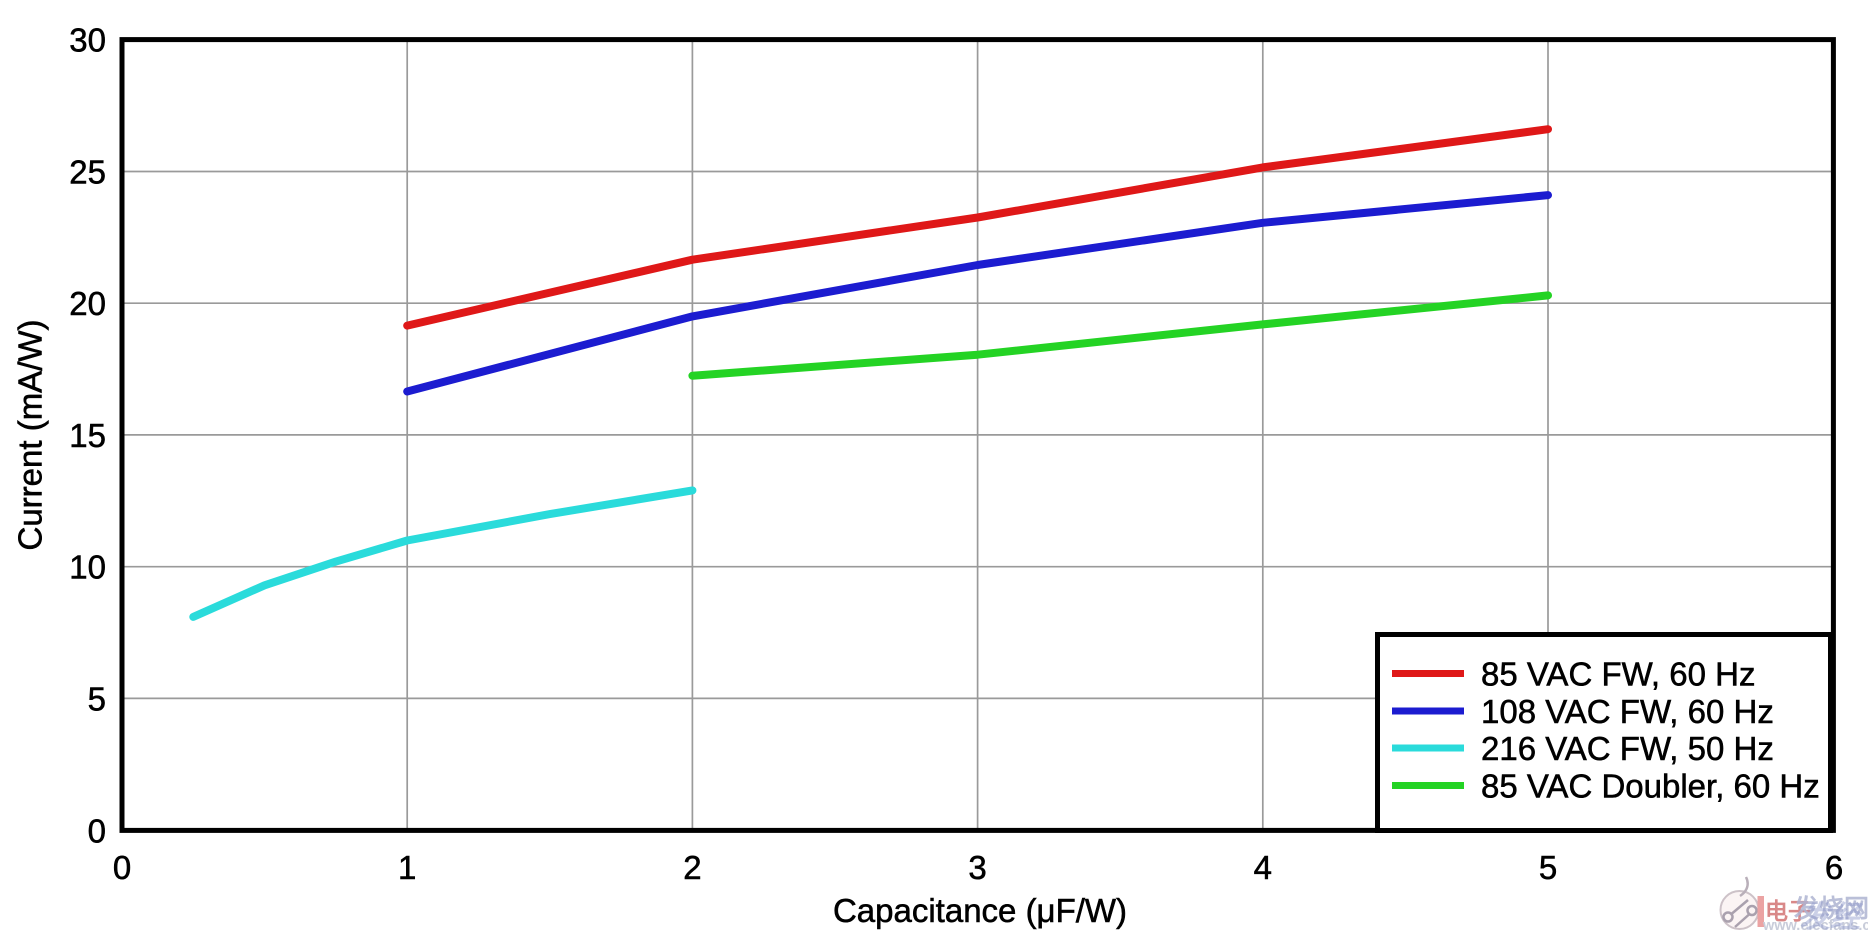  What do you see at coordinates (87, 567) in the screenshot?
I see `svg-text: 10` at bounding box center [87, 567].